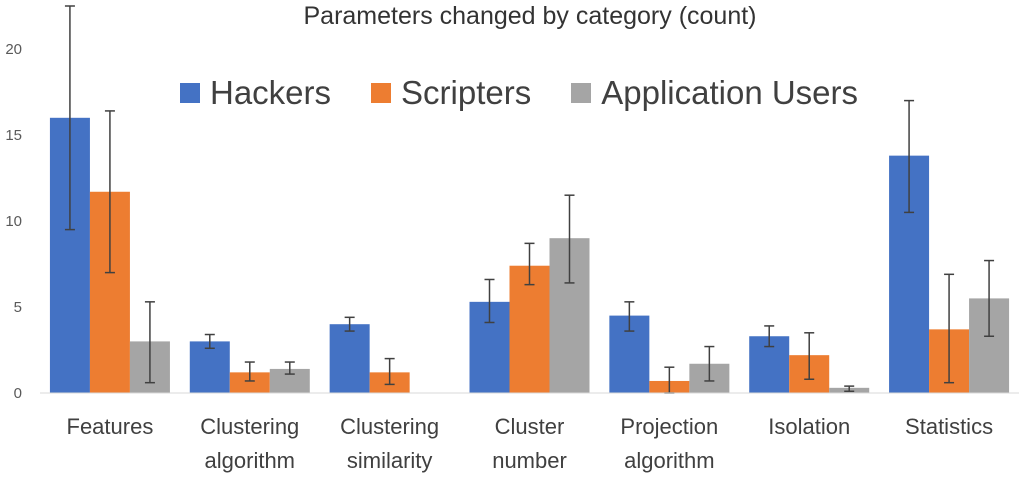  Describe the element at coordinates (389, 443) in the screenshot. I see `x-category-label: Clustering similarity` at that location.